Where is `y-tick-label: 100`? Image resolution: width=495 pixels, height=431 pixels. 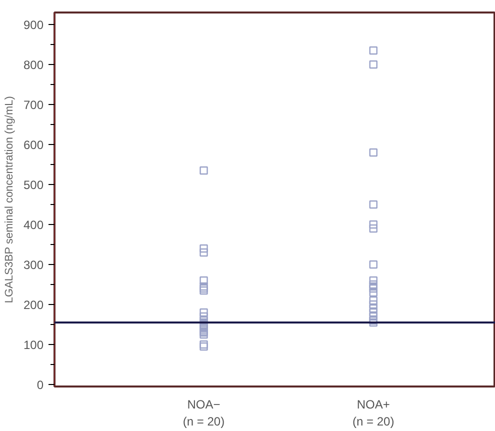
y-tick-label: 100 is located at coordinates (33, 345).